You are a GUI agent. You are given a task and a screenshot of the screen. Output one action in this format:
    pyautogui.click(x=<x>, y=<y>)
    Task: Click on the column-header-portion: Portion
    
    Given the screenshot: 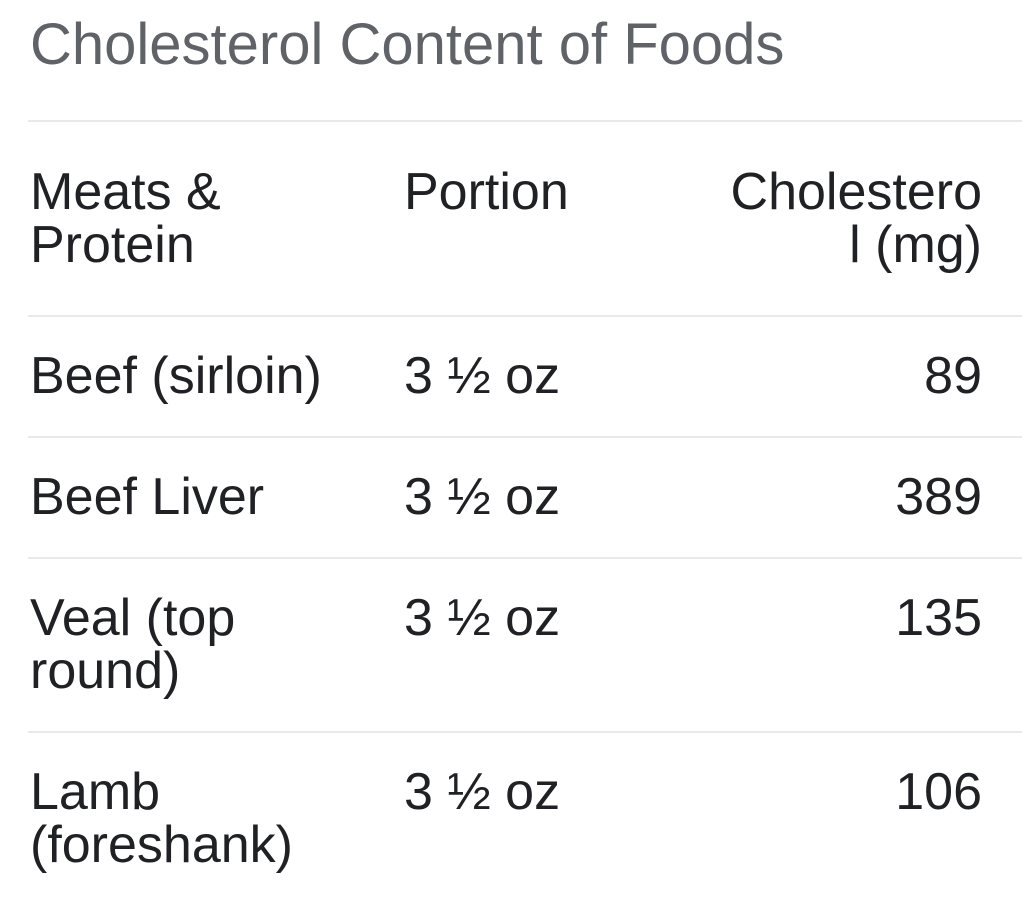 What is the action you would take?
    pyautogui.click(x=543, y=218)
    